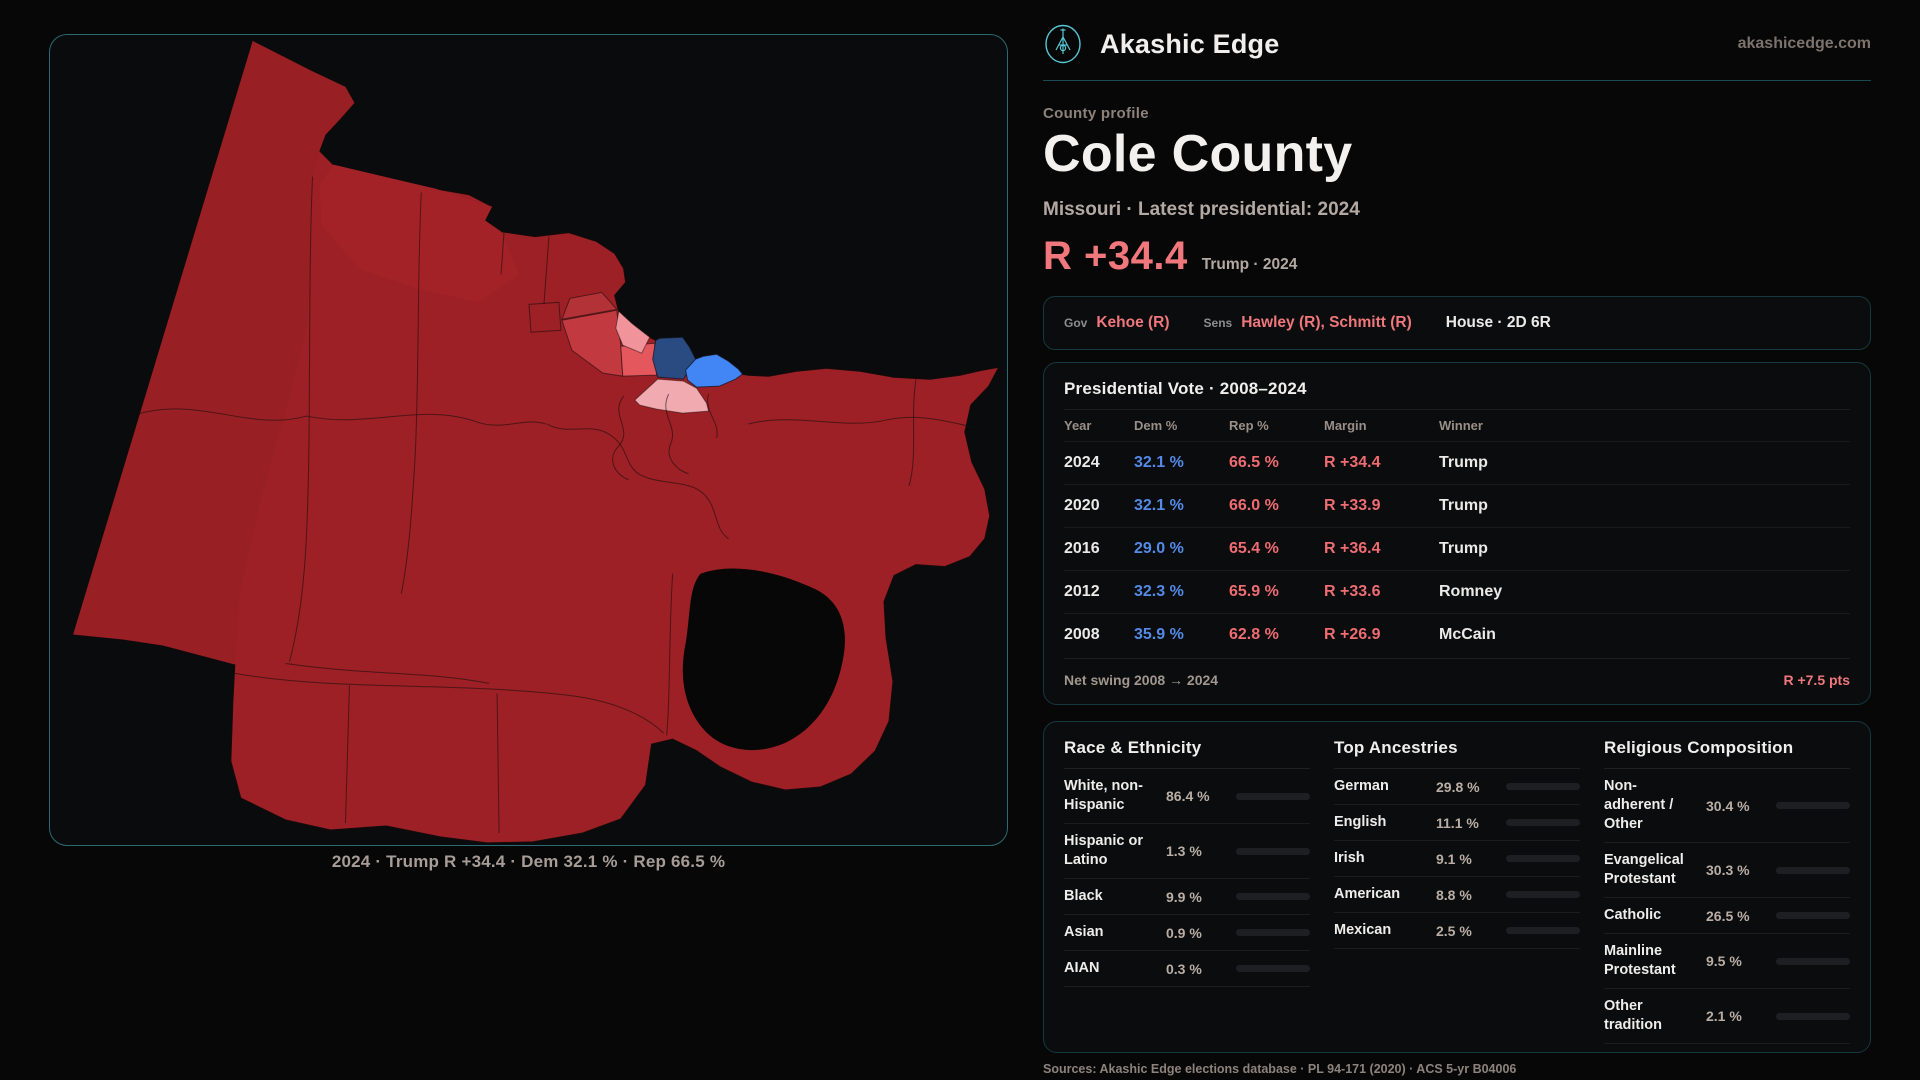 This screenshot has height=1080, width=1920. I want to click on stat-row: Non-adherent / Other 30.4 %, so click(1727, 806).